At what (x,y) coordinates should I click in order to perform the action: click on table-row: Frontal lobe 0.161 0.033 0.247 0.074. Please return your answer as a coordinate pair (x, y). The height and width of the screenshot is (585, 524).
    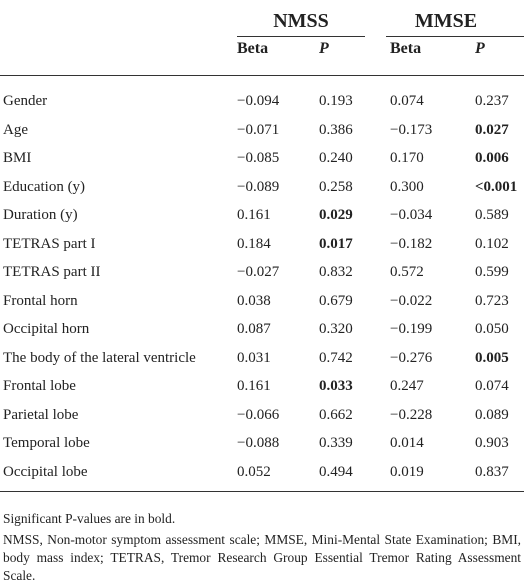
    Looking at the image, I should click on (262, 386).